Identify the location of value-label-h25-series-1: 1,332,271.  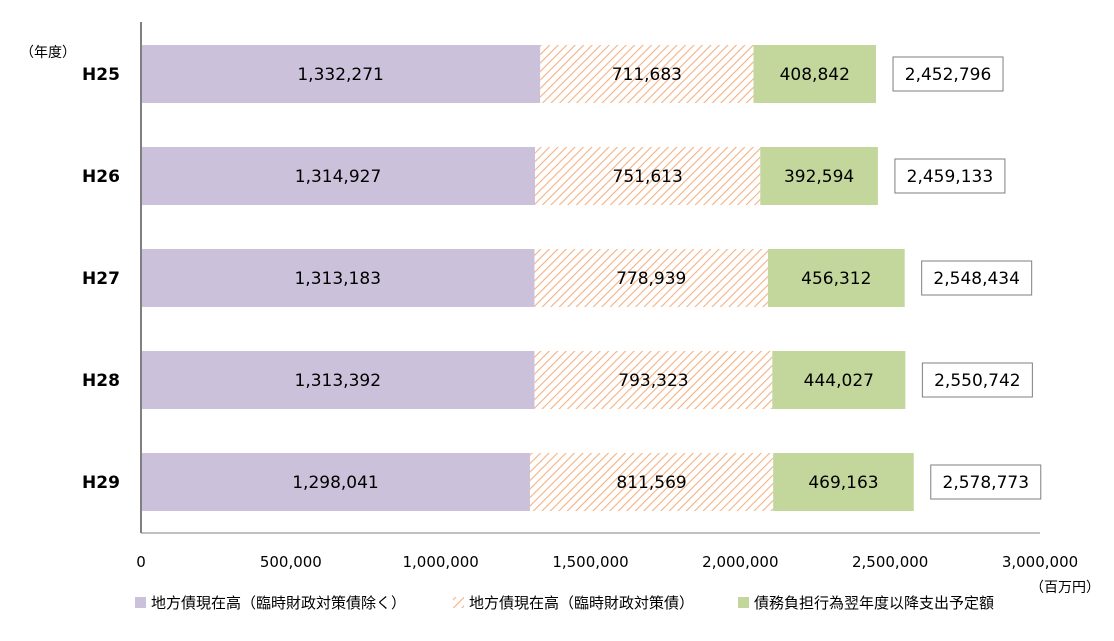
(340, 75).